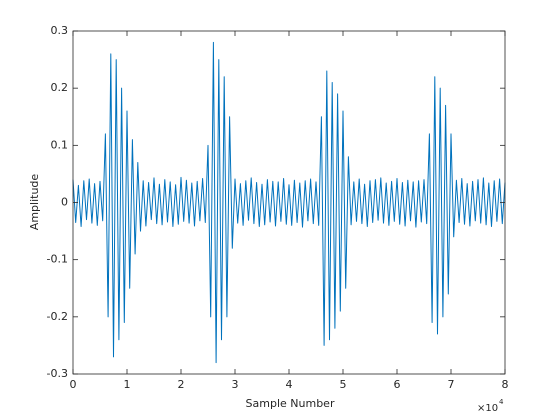 This screenshot has width=560, height=420. I want to click on x-tick-label: 4, so click(289, 384).